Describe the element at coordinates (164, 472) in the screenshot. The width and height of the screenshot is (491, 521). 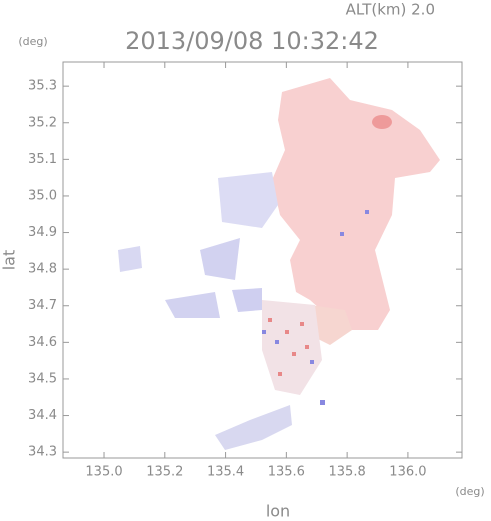
I see `x-tick-label: 135.2` at that location.